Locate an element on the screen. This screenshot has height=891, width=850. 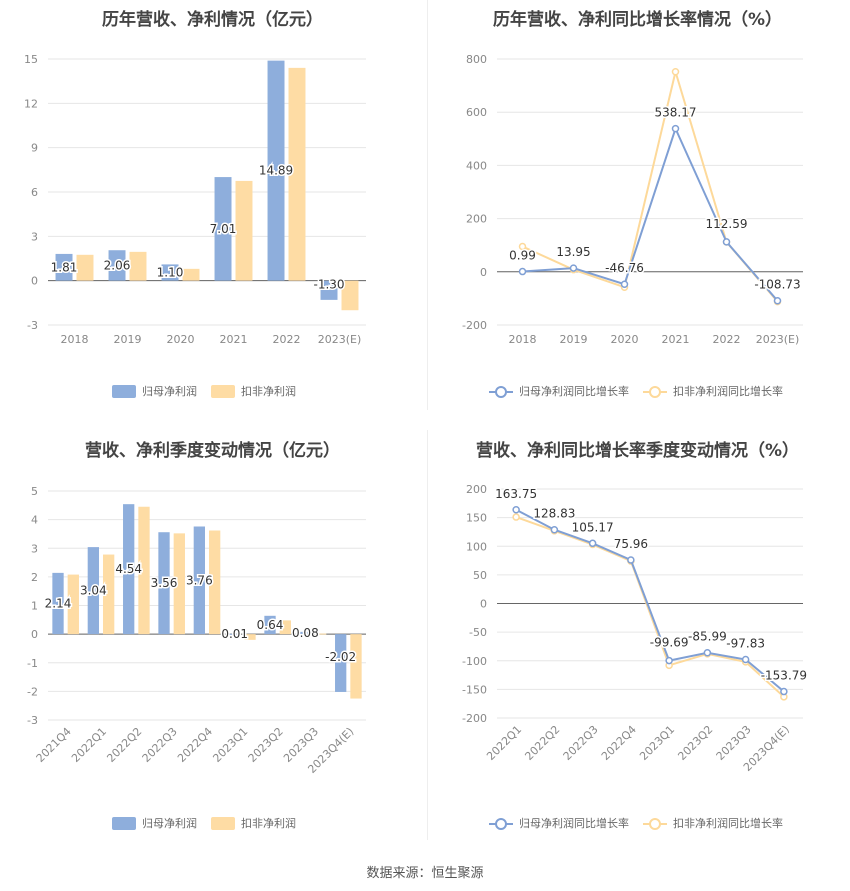
data-label: 75.96 is located at coordinates (631, 544).